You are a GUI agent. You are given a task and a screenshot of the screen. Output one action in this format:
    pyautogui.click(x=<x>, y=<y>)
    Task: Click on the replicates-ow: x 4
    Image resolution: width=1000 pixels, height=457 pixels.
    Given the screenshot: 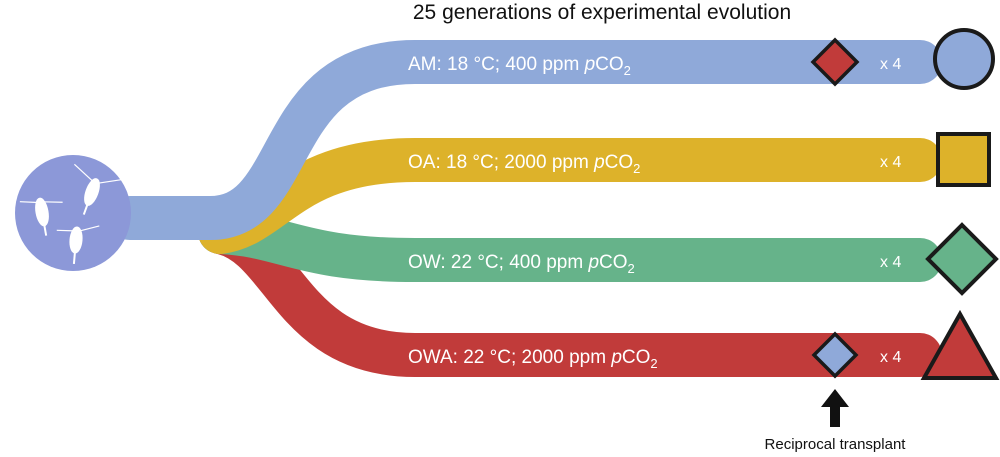 What is the action you would take?
    pyautogui.click(x=890, y=262)
    